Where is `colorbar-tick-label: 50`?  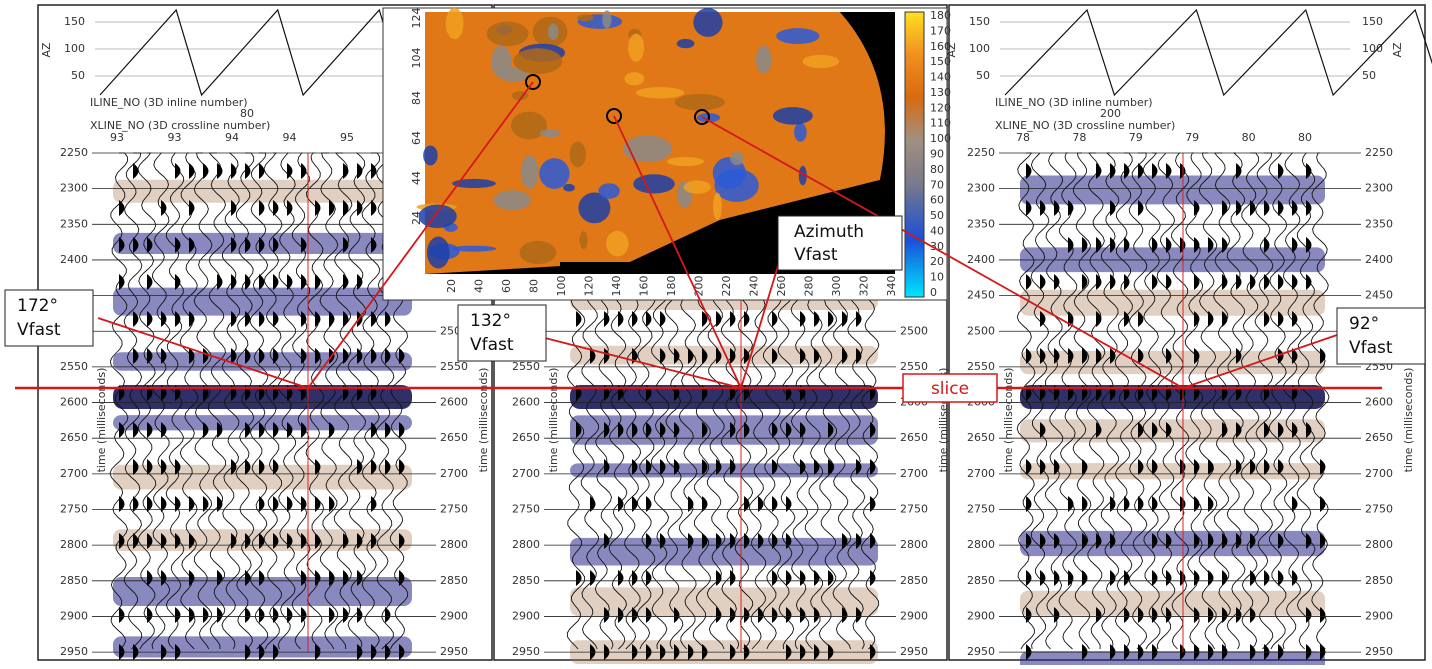
colorbar-tick-label: 50 is located at coordinates (937, 215).